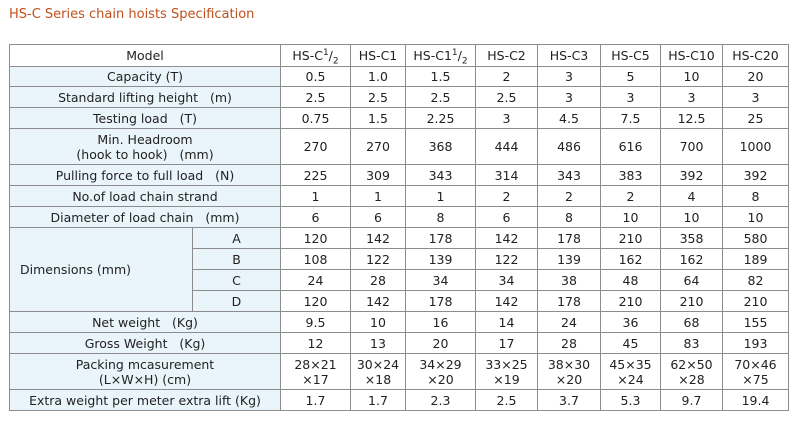 Image resolution: width=797 pixels, height=422 pixels. Describe the element at coordinates (691, 364) in the screenshot. I see `packing-line: 62×50` at that location.